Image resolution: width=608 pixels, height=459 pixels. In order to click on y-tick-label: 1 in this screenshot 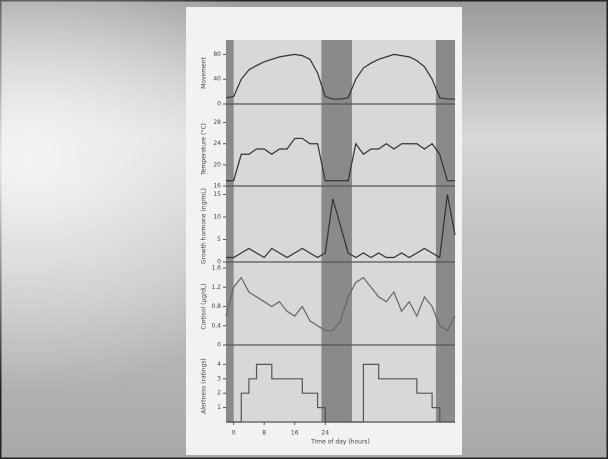, I will do `click(219, 407)`.